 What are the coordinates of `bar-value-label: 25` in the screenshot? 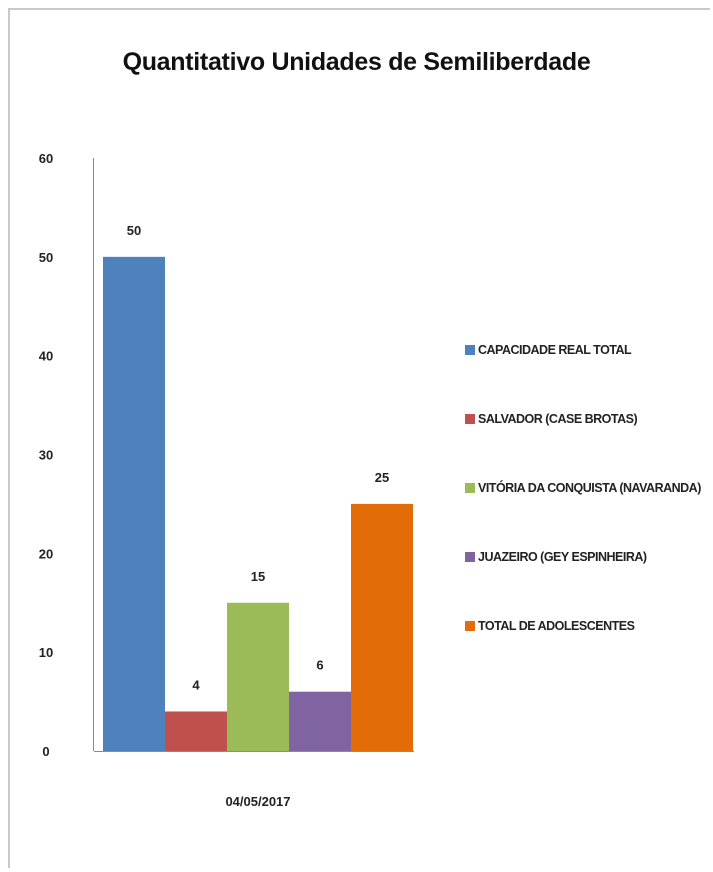 It's located at (382, 477).